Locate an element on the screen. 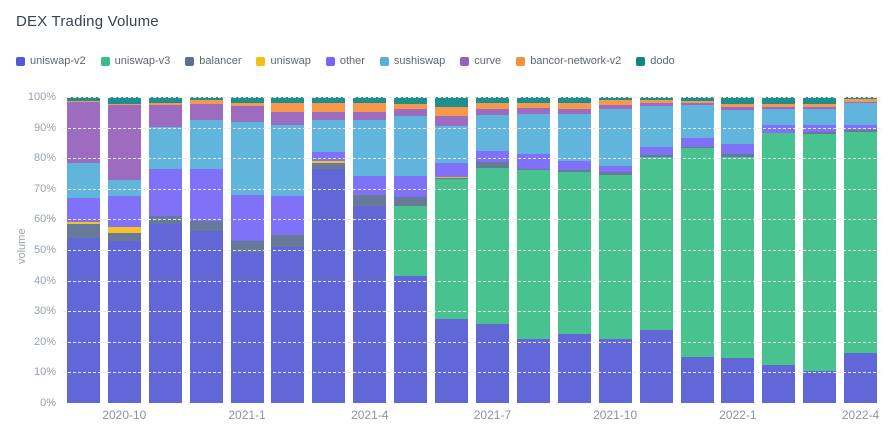  legend-item-sushiswap: sushiswap is located at coordinates (412, 61).